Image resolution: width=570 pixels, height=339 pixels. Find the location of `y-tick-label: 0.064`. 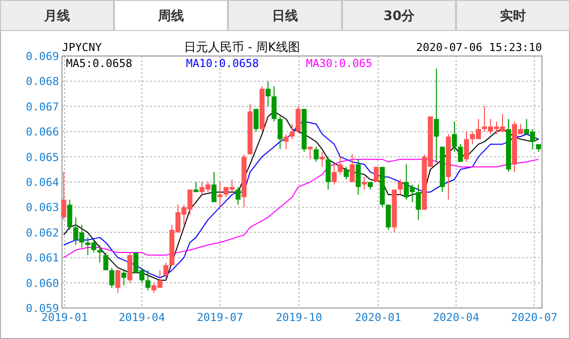

y-tick-label: 0.064 is located at coordinates (43, 182).